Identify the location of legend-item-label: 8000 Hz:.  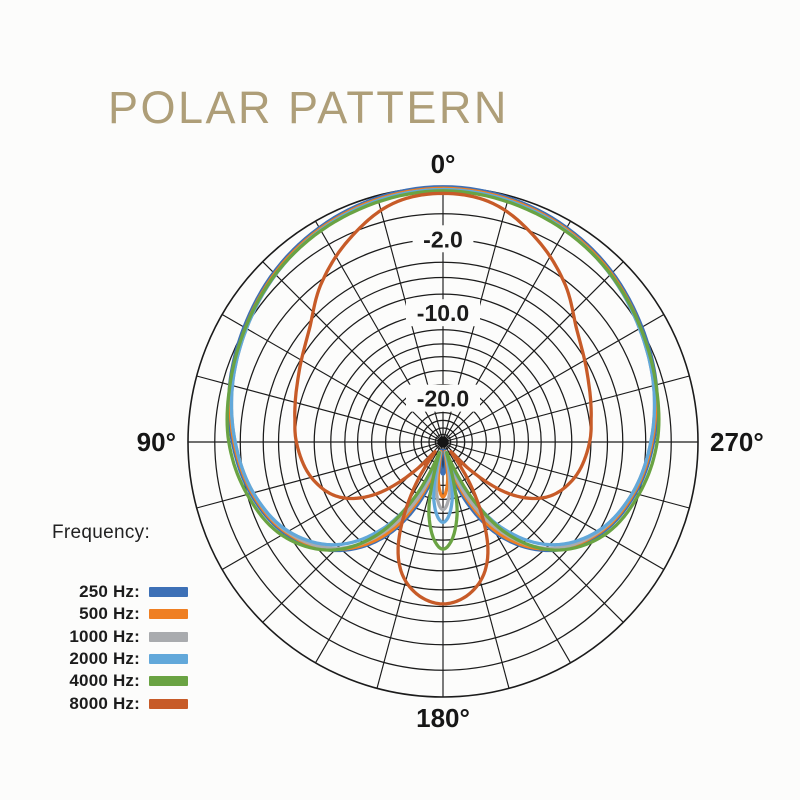
(104, 703).